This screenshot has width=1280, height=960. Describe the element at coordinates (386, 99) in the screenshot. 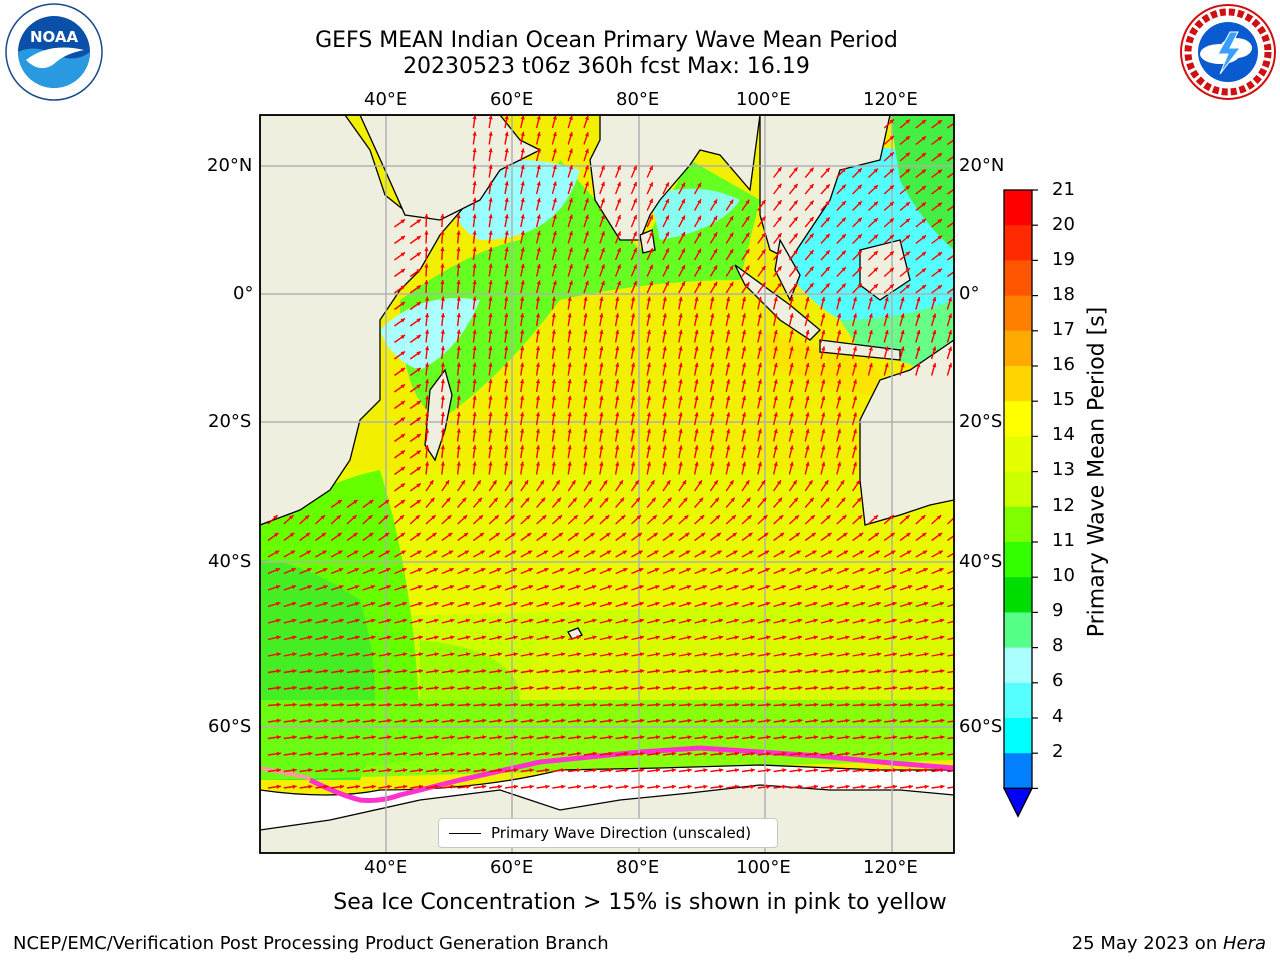

I see `lon-label-top-40e: 40°E` at that location.